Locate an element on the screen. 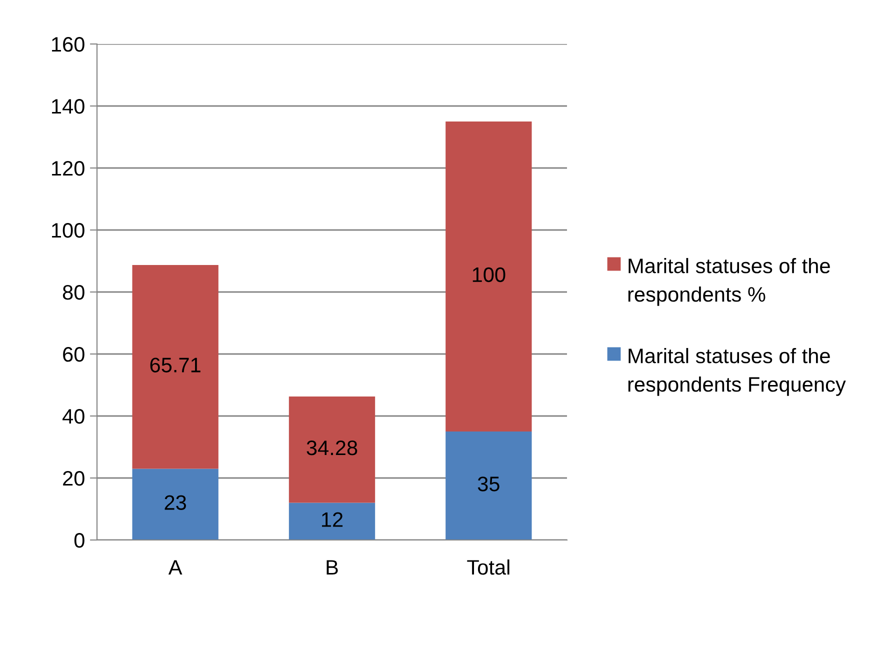  y-tick-label: 60 is located at coordinates (73, 354).